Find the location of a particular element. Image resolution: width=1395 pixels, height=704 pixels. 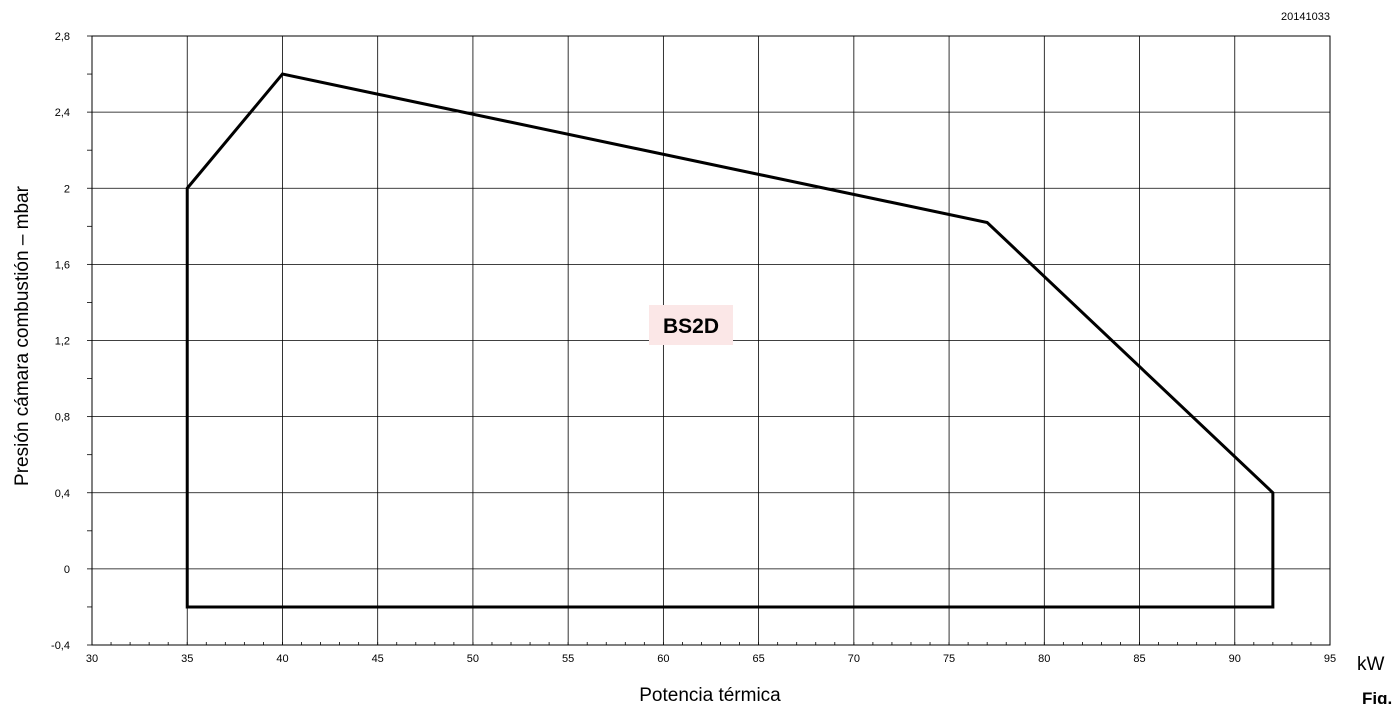

y-tick-label: 2,4 is located at coordinates (62, 113).